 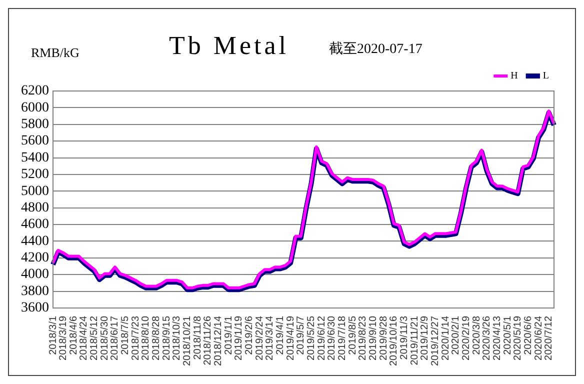 I want to click on x-tick-label: 2018/4/24, so click(x=84, y=338).